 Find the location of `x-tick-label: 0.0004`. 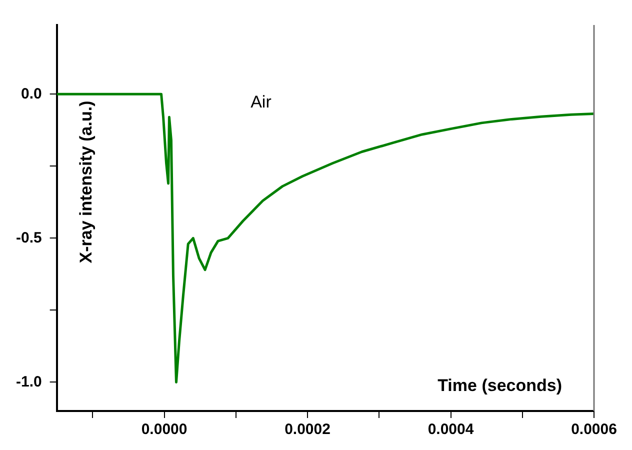

x-tick-label: 0.0004 is located at coordinates (451, 429).